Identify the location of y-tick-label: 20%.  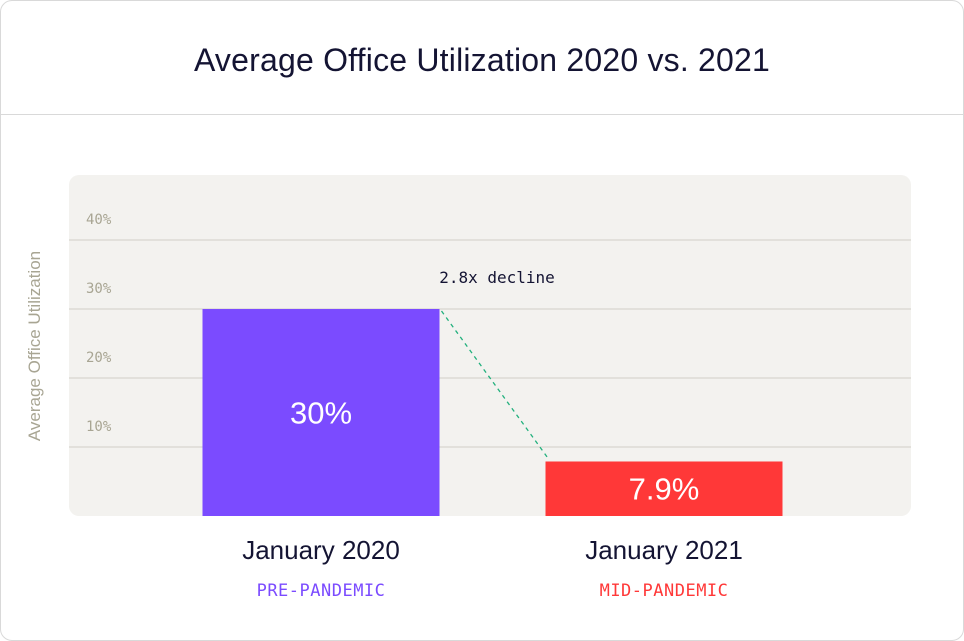
(99, 358).